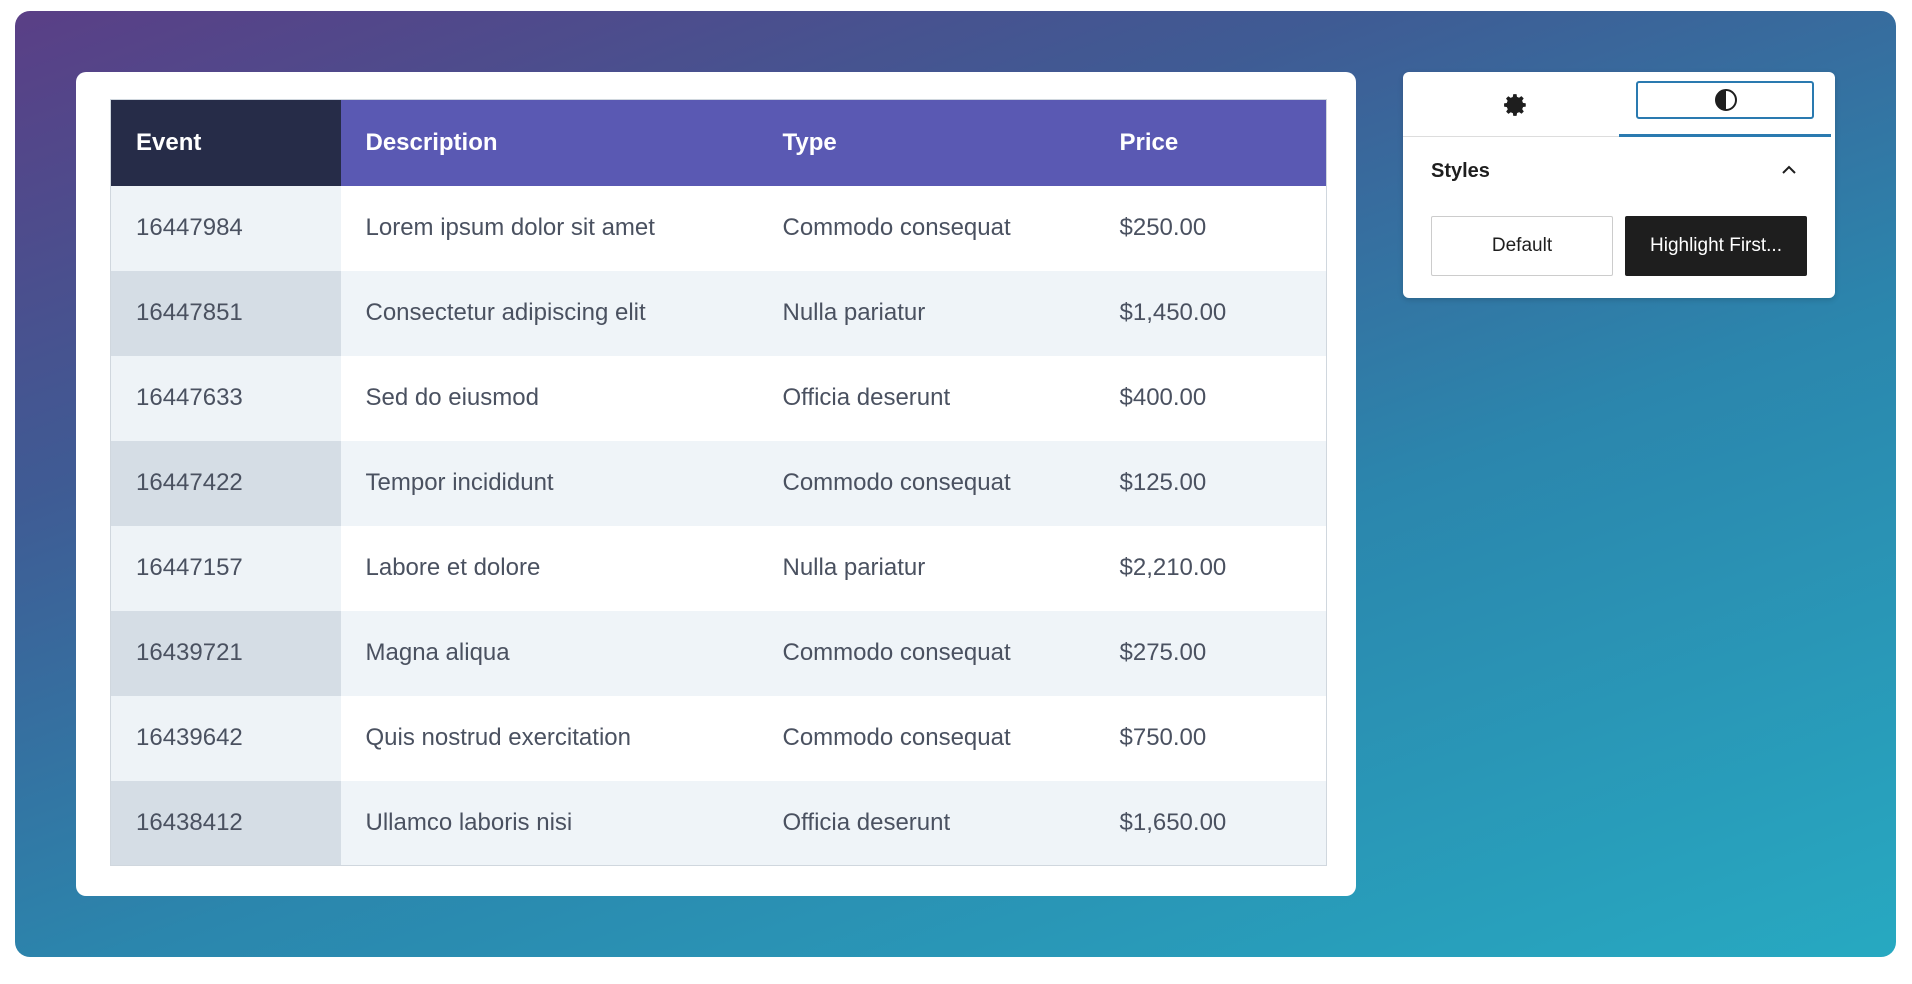 Image resolution: width=1912 pixels, height=984 pixels. What do you see at coordinates (1210, 483) in the screenshot?
I see `table-cell: $125.00` at bounding box center [1210, 483].